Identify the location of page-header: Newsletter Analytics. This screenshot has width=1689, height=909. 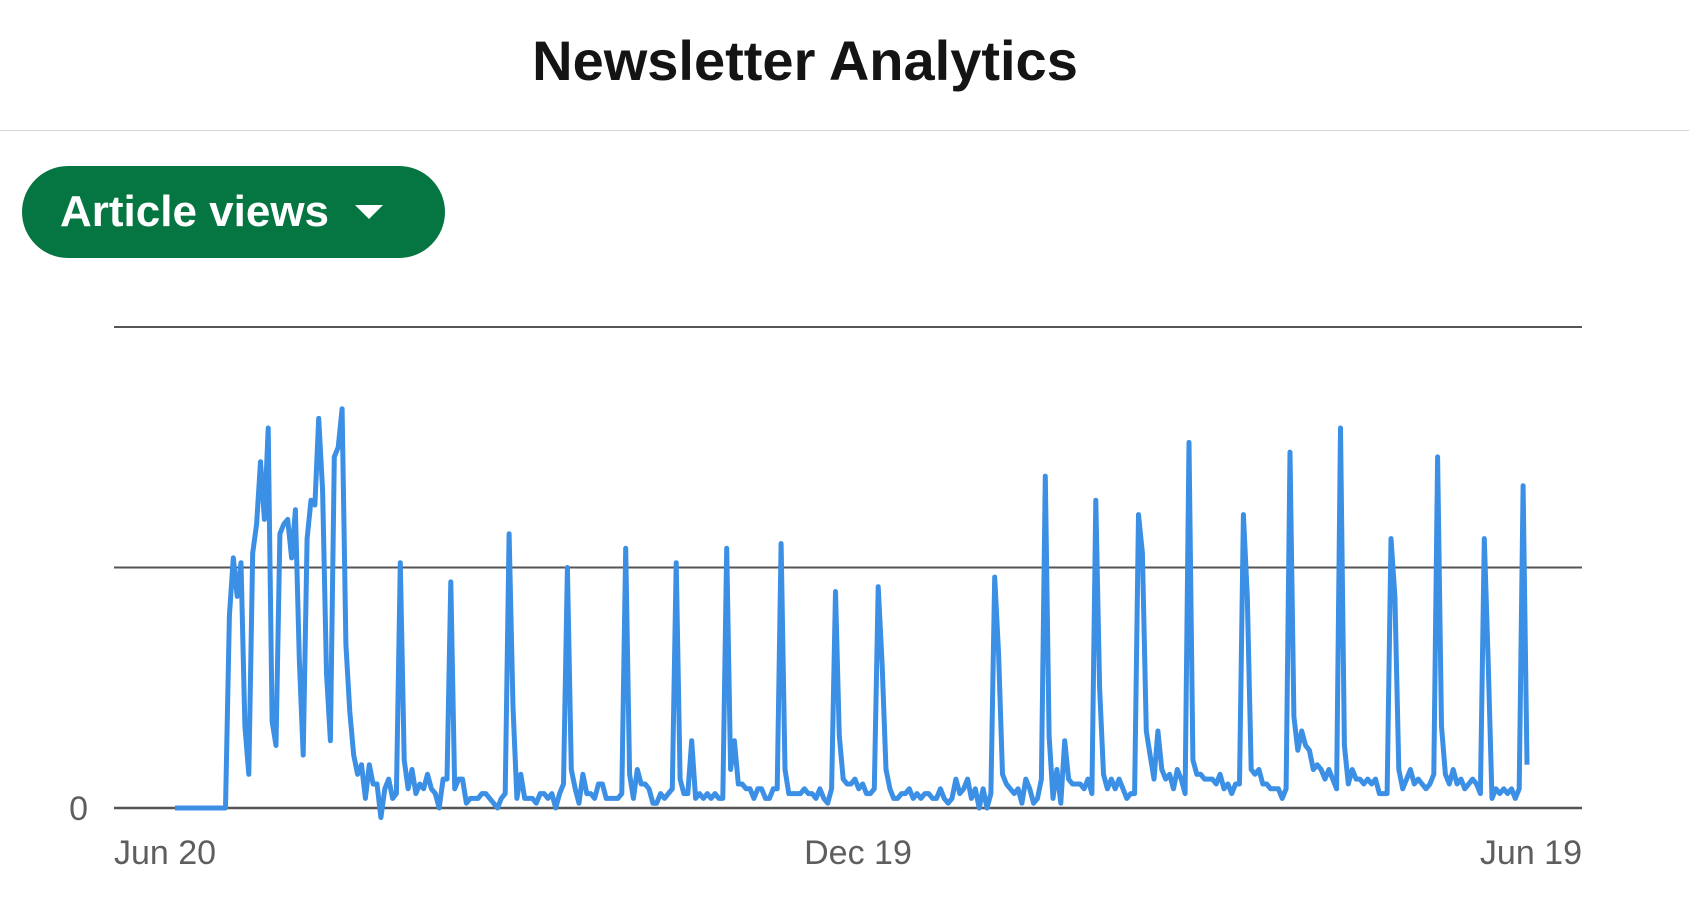
(844, 65).